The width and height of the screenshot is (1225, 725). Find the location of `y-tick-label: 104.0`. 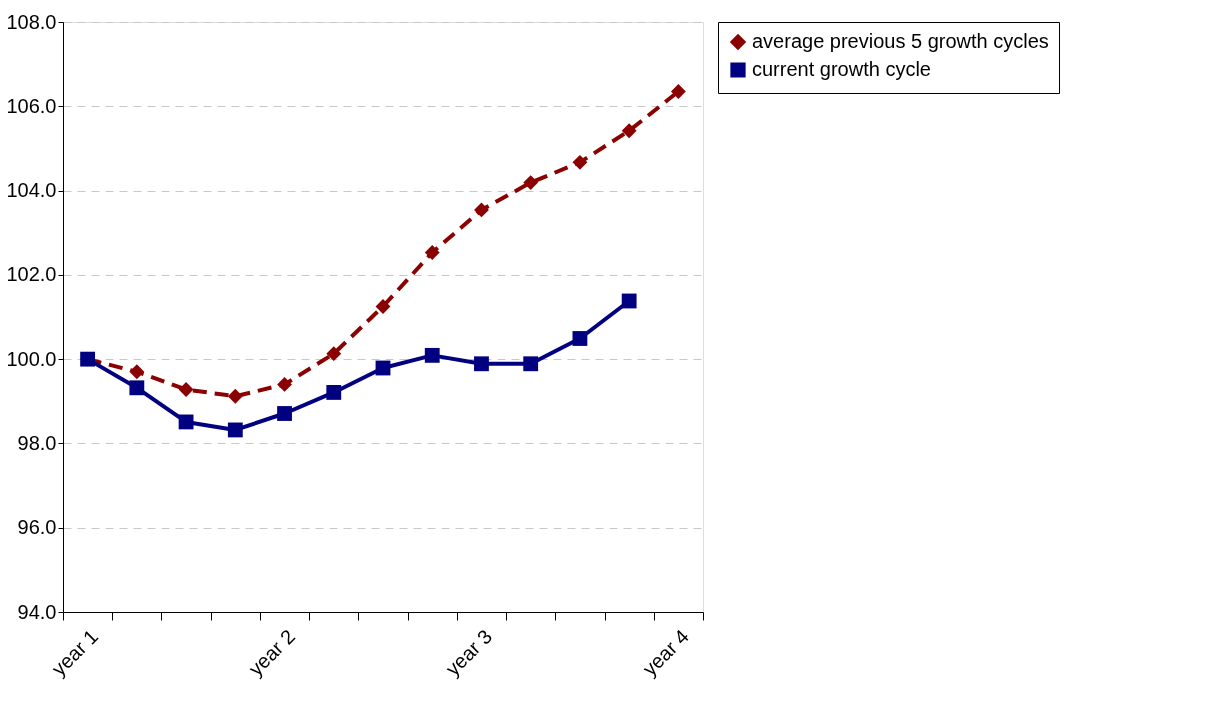

y-tick-label: 104.0 is located at coordinates (31, 190).